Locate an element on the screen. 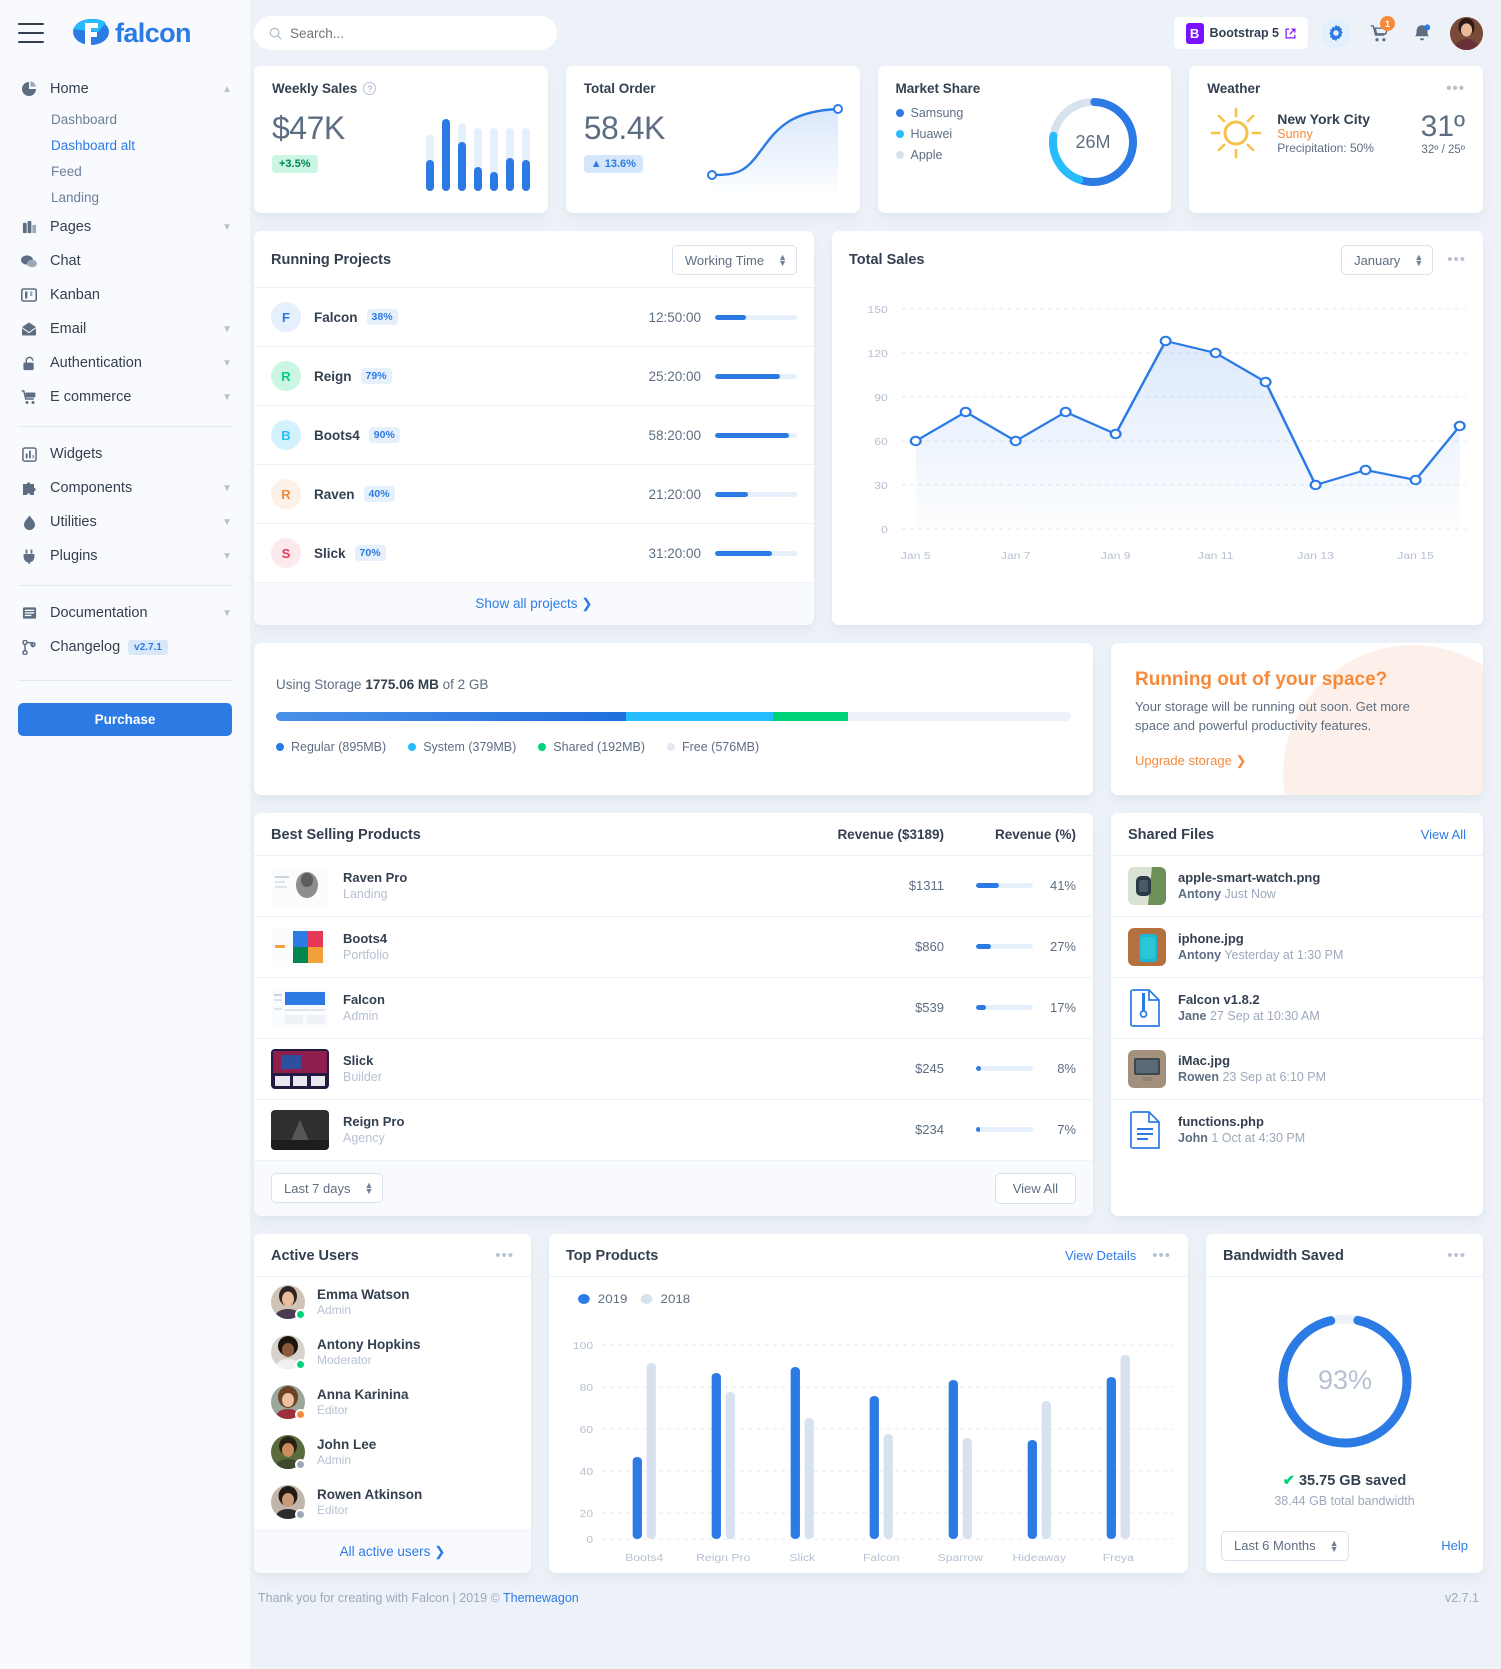 This screenshot has height=1669, width=1501. search-box is located at coordinates (405, 33).